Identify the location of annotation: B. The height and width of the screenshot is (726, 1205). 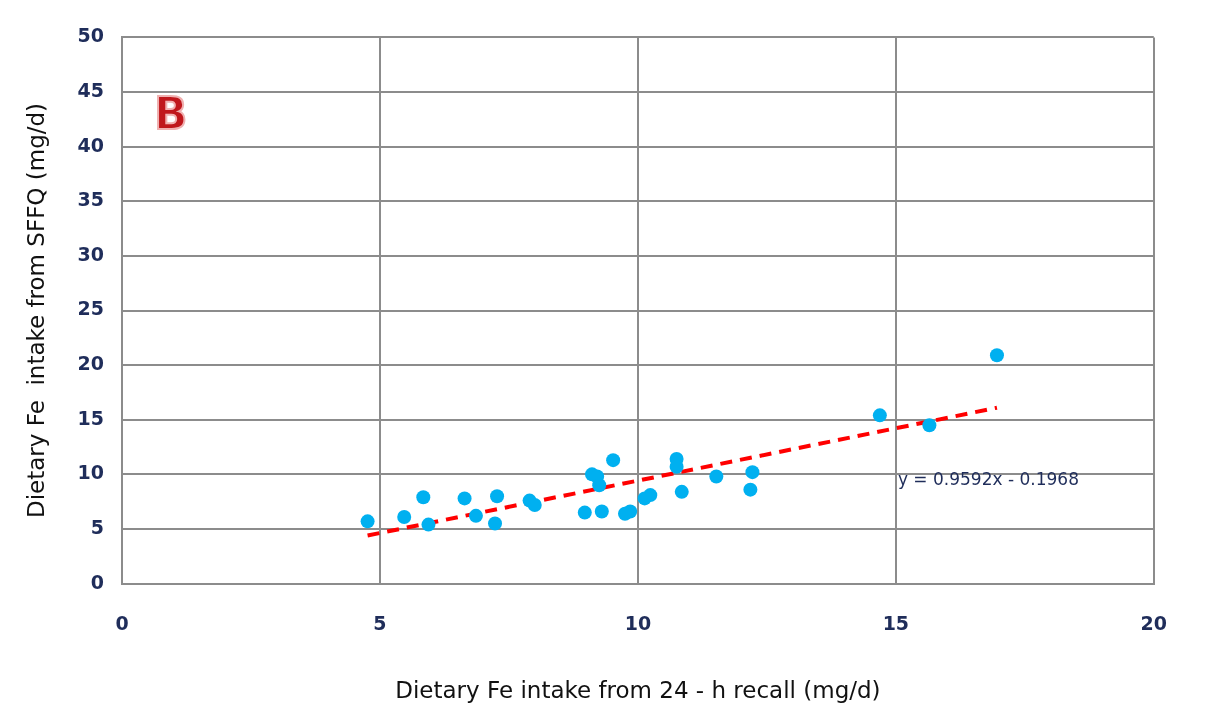
(171, 113).